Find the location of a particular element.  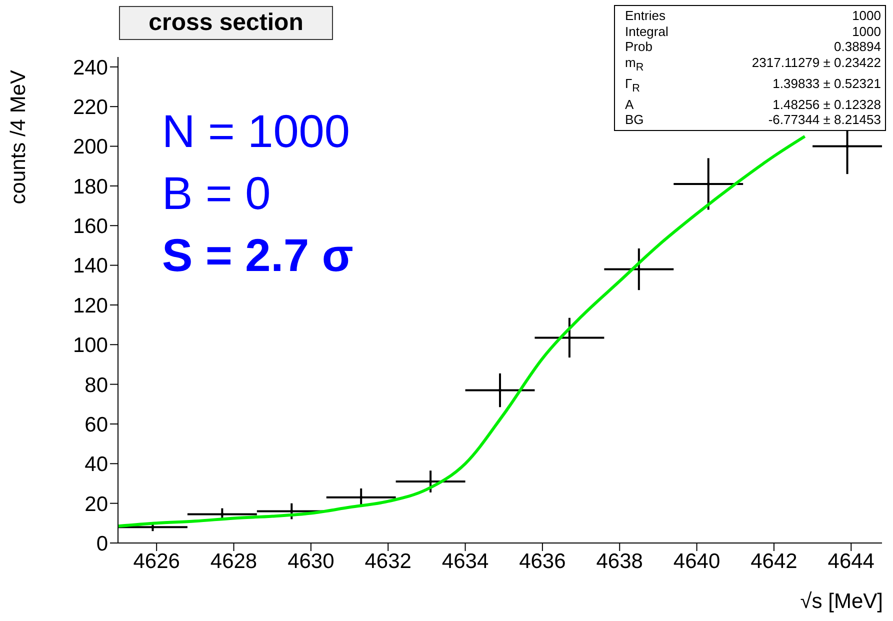

y-tick-label: 0 is located at coordinates (102, 544).